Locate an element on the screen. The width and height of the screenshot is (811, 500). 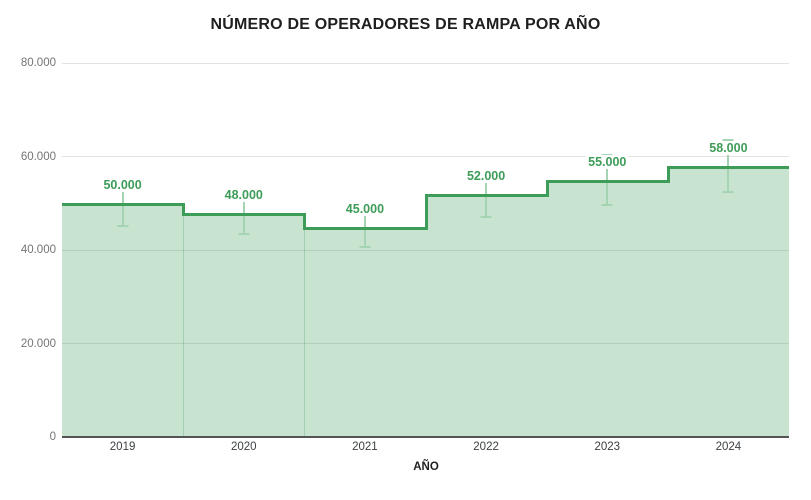
y-axis-tick-label: 60.000 is located at coordinates (38, 156).